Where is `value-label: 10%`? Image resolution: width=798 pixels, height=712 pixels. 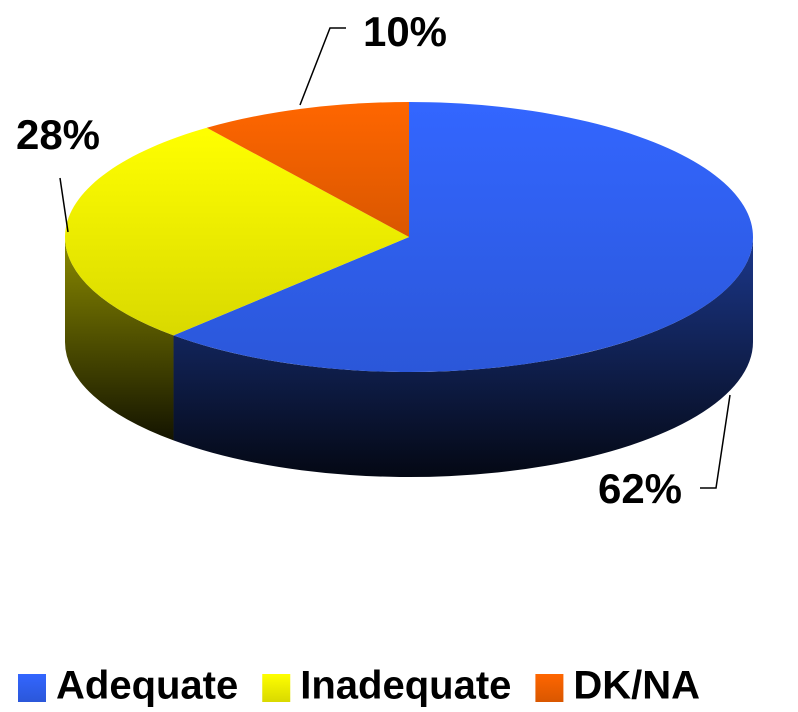
value-label: 10% is located at coordinates (405, 31).